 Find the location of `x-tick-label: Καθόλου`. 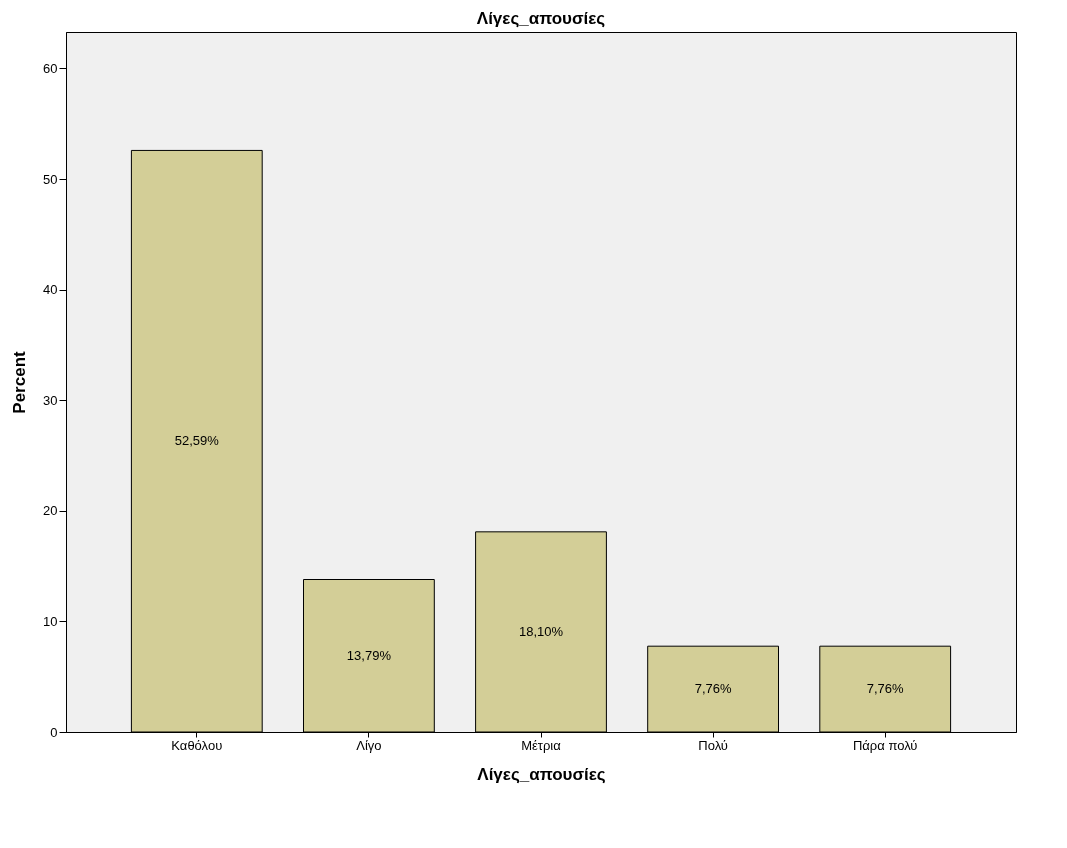

x-tick-label: Καθόλου is located at coordinates (197, 745).